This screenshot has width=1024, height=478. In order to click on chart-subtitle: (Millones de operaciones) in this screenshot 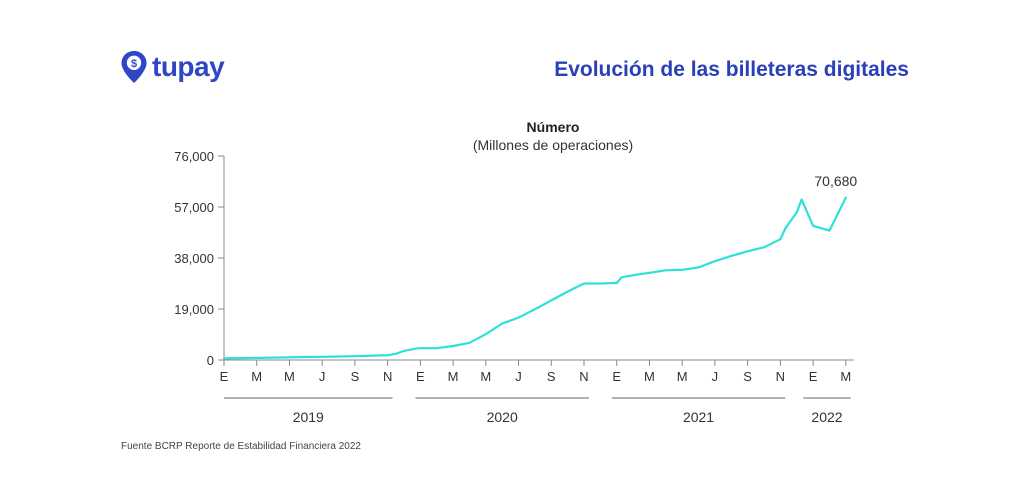, I will do `click(553, 145)`.